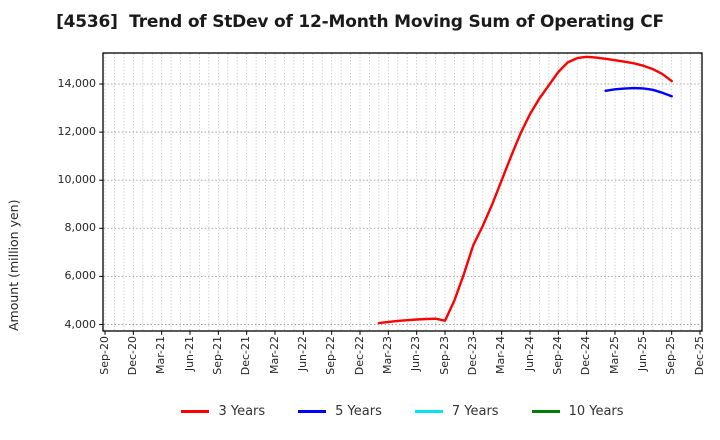 This screenshot has height=440, width=720. Describe the element at coordinates (359, 356) in the screenshot. I see `x-tick-label: Dec-22` at that location.